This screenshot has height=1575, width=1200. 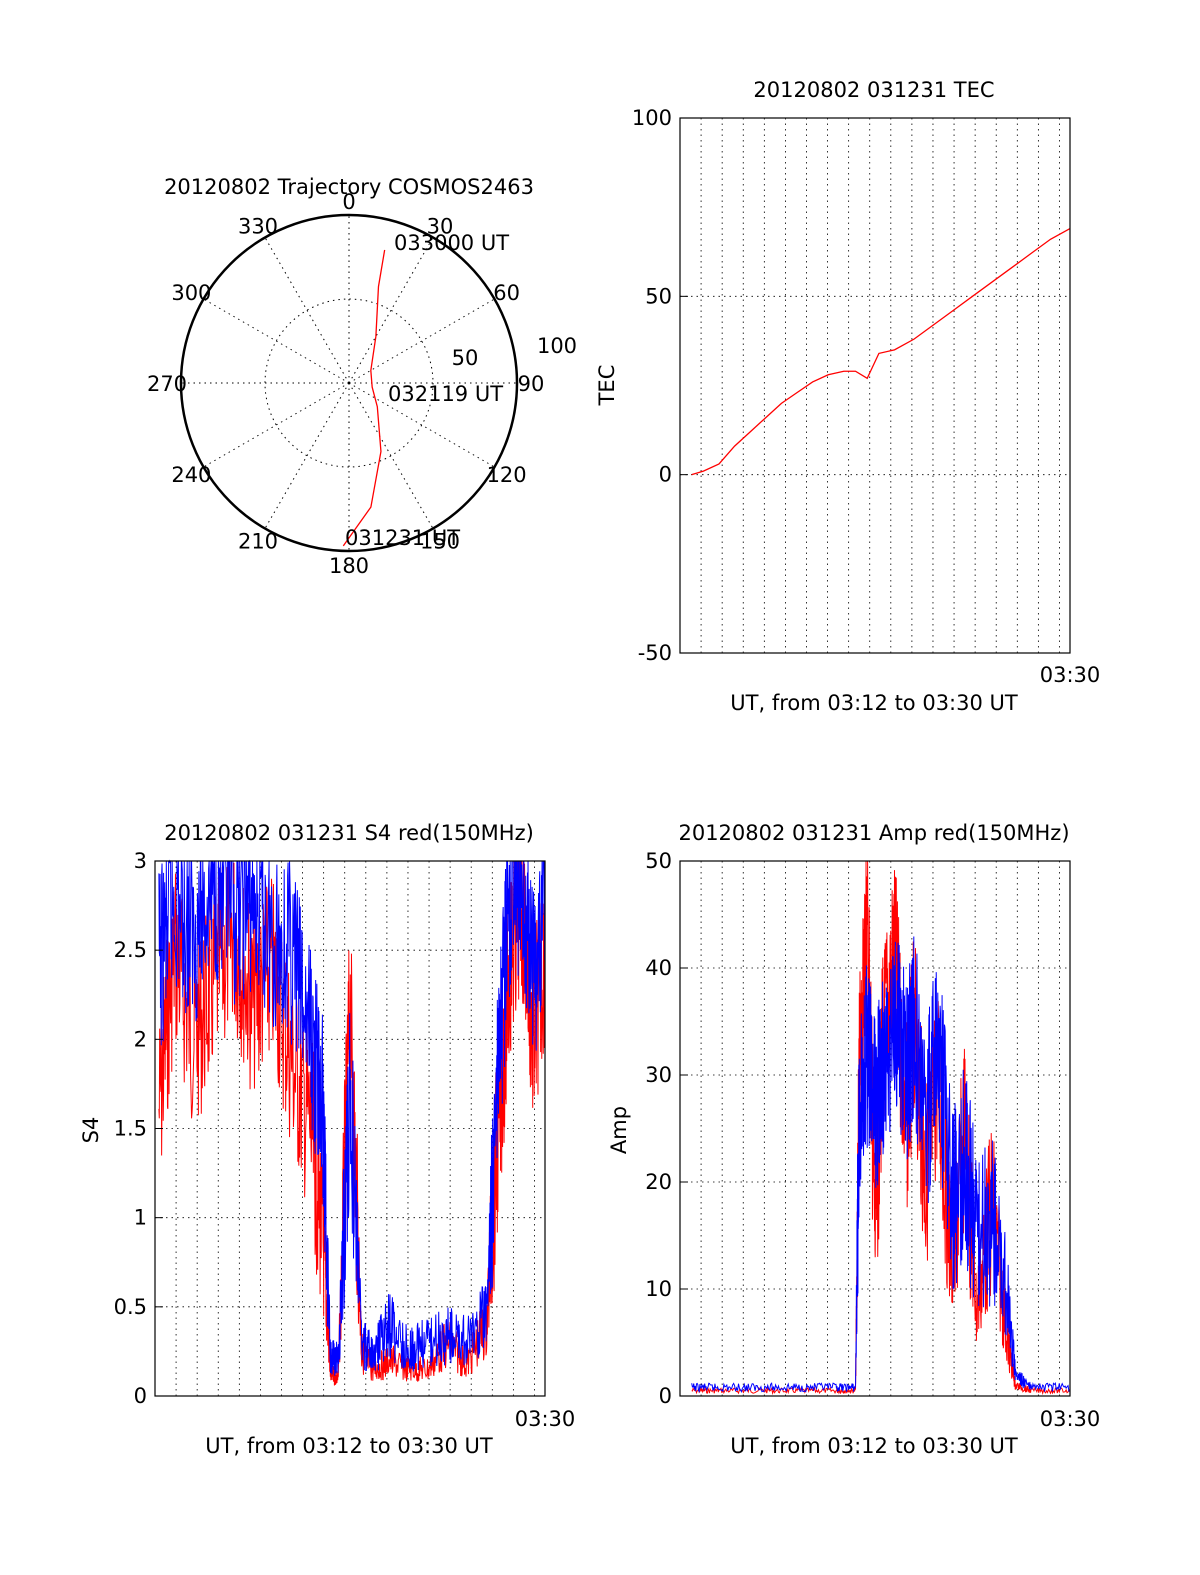 I want to click on s4-y-ticks: 0 0.5 1 1.5 2 2.5 3, so click(x=138, y=1128).